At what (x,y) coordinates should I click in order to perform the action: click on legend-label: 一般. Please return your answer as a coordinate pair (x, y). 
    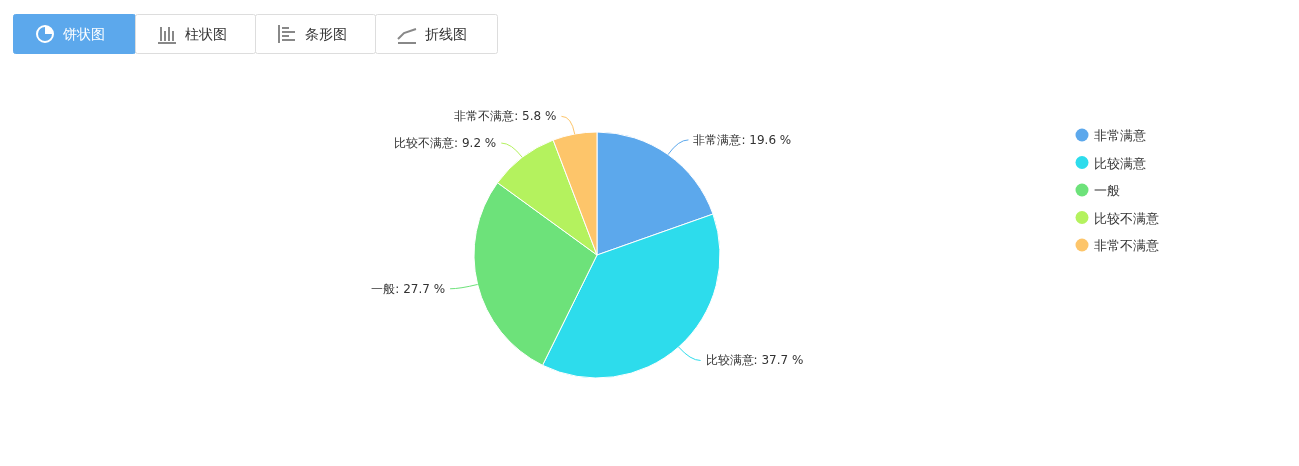
    Looking at the image, I should click on (1107, 190).